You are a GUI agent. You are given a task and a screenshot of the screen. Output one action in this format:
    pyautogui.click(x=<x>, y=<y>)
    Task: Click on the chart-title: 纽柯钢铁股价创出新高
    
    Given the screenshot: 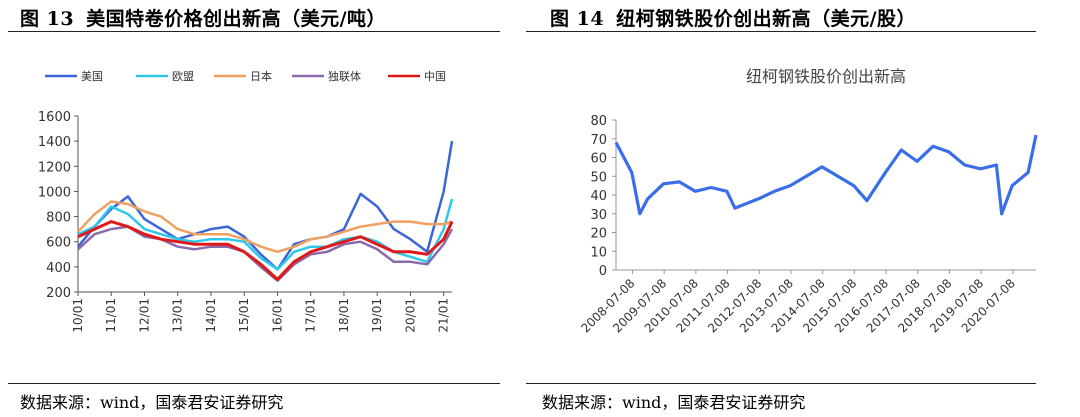 What is the action you would take?
    pyautogui.click(x=826, y=76)
    